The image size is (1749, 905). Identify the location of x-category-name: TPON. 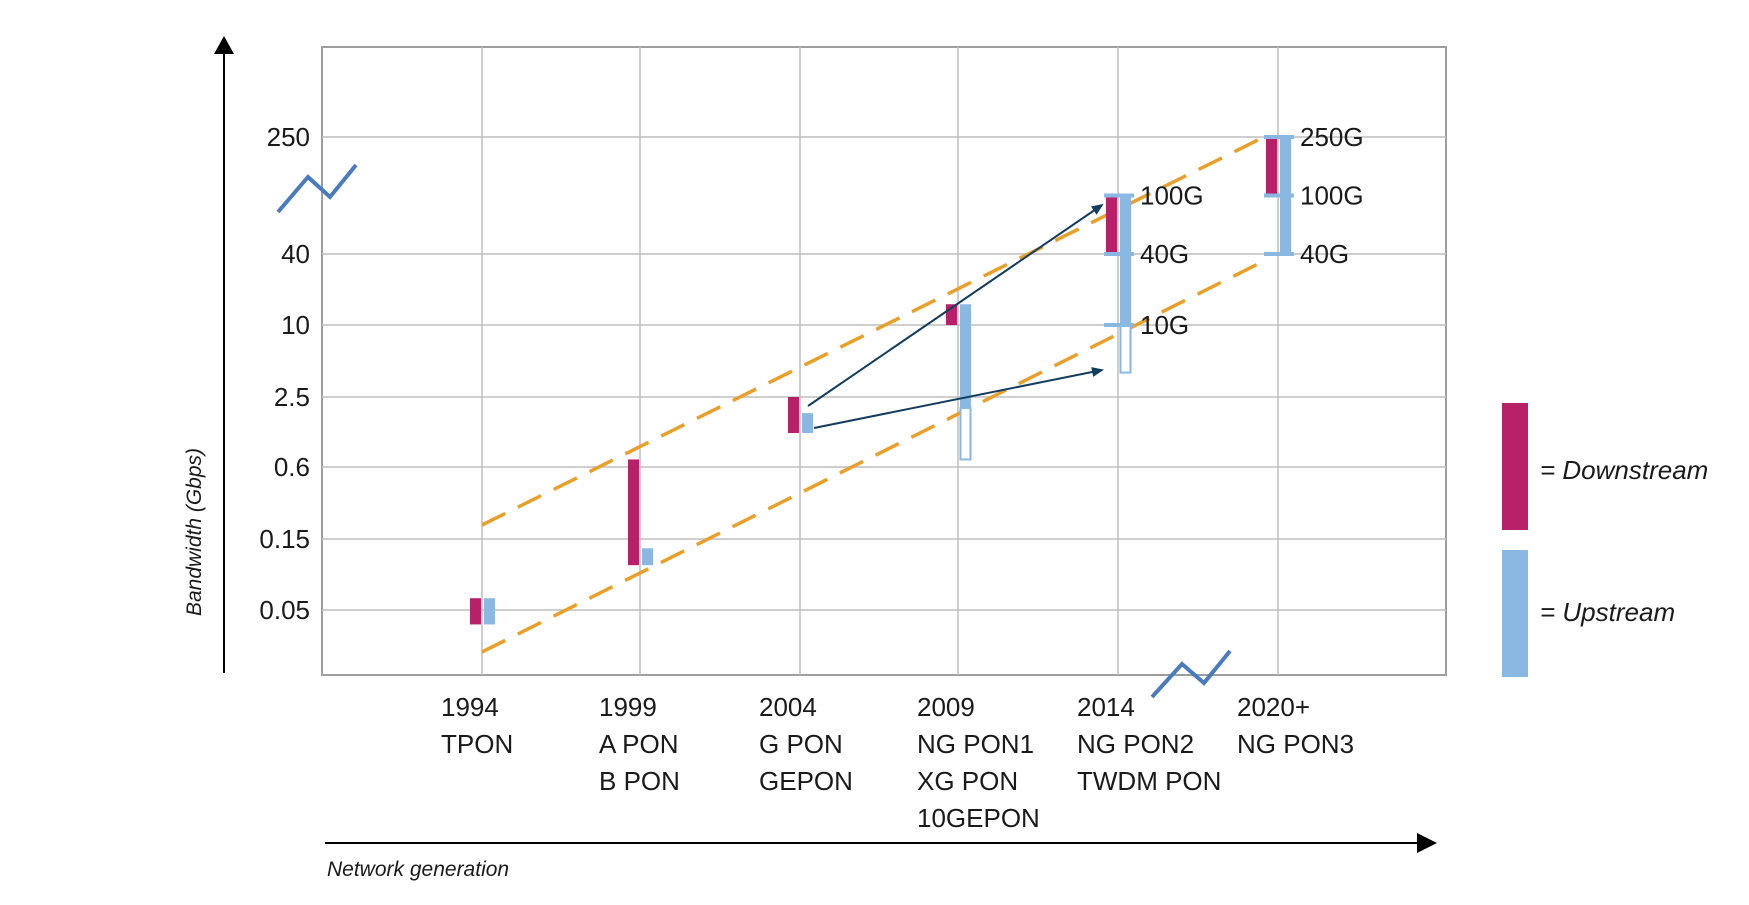
(477, 744).